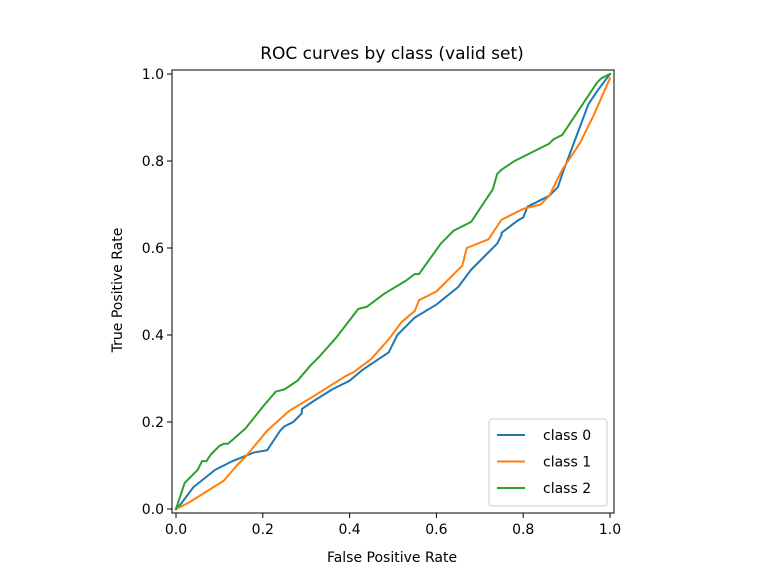  What do you see at coordinates (567, 436) in the screenshot?
I see `legend-label: class 0` at bounding box center [567, 436].